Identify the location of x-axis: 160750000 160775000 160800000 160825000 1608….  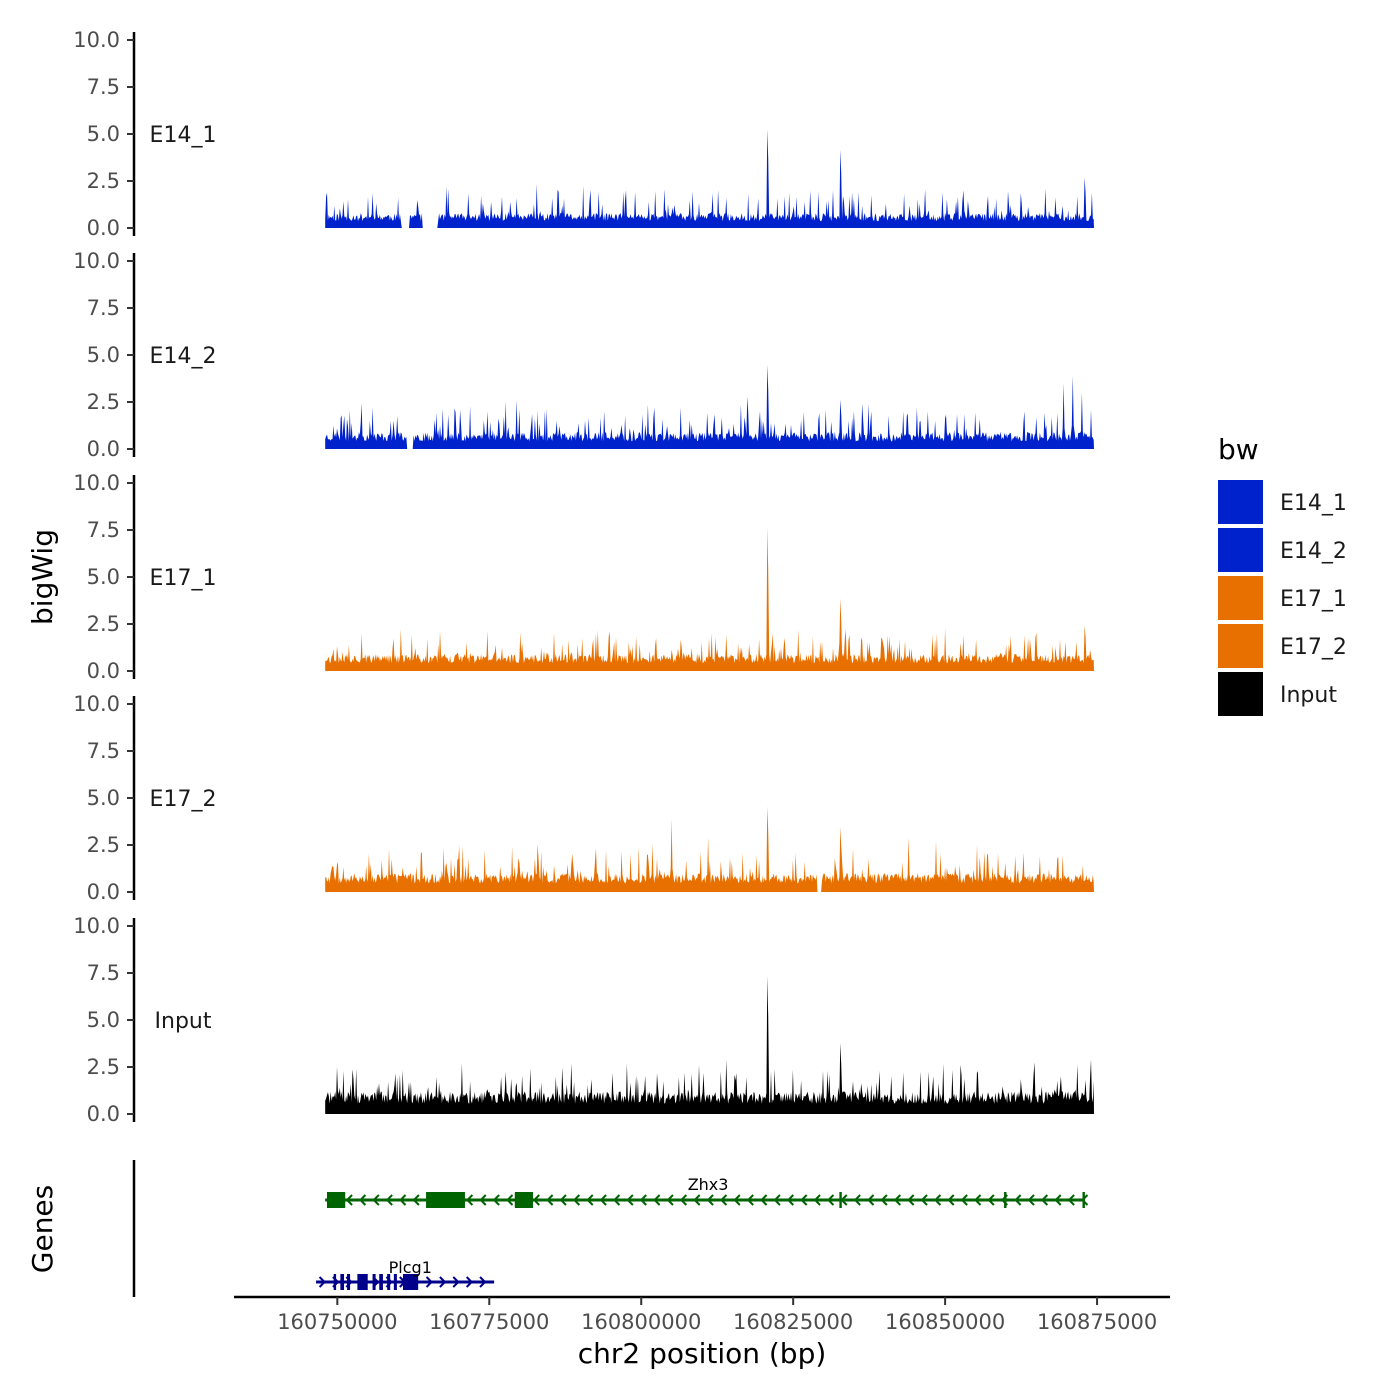
(702, 1332).